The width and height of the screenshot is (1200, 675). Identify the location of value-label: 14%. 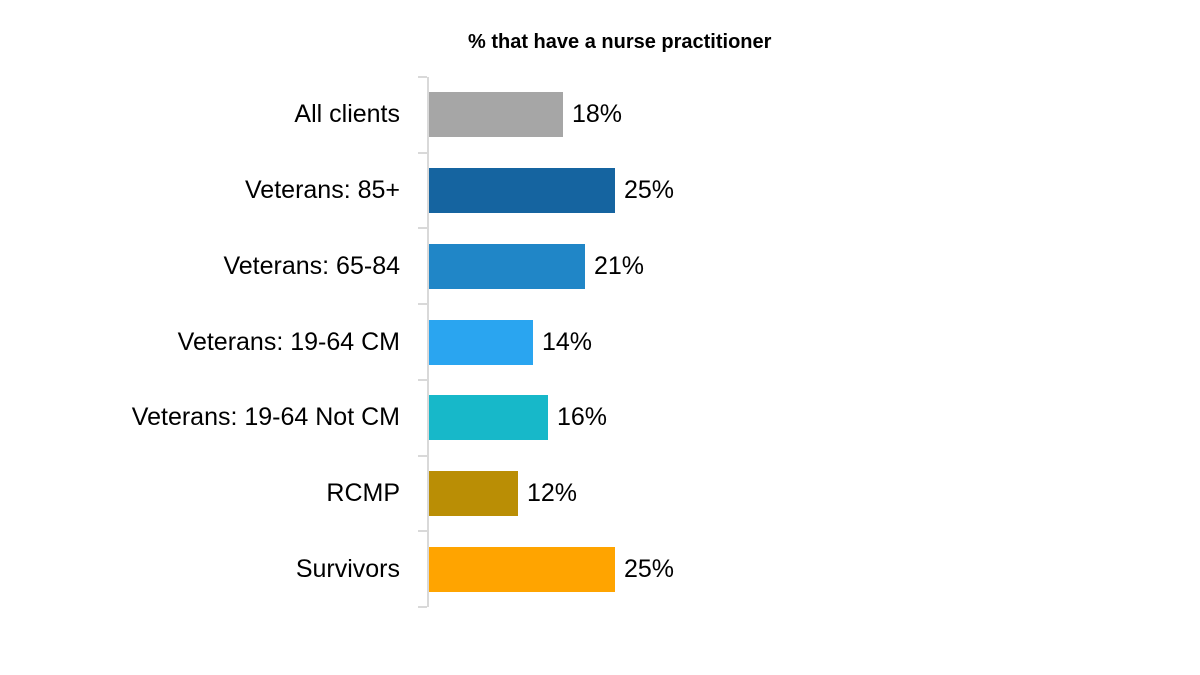
(567, 341).